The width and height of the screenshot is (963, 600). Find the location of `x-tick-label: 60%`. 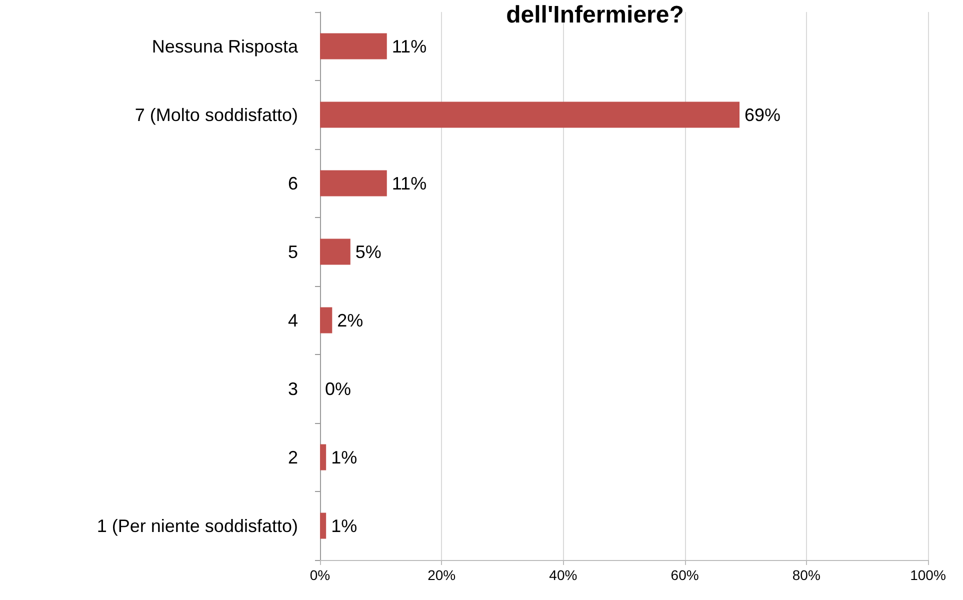

x-tick-label: 60% is located at coordinates (684, 575).